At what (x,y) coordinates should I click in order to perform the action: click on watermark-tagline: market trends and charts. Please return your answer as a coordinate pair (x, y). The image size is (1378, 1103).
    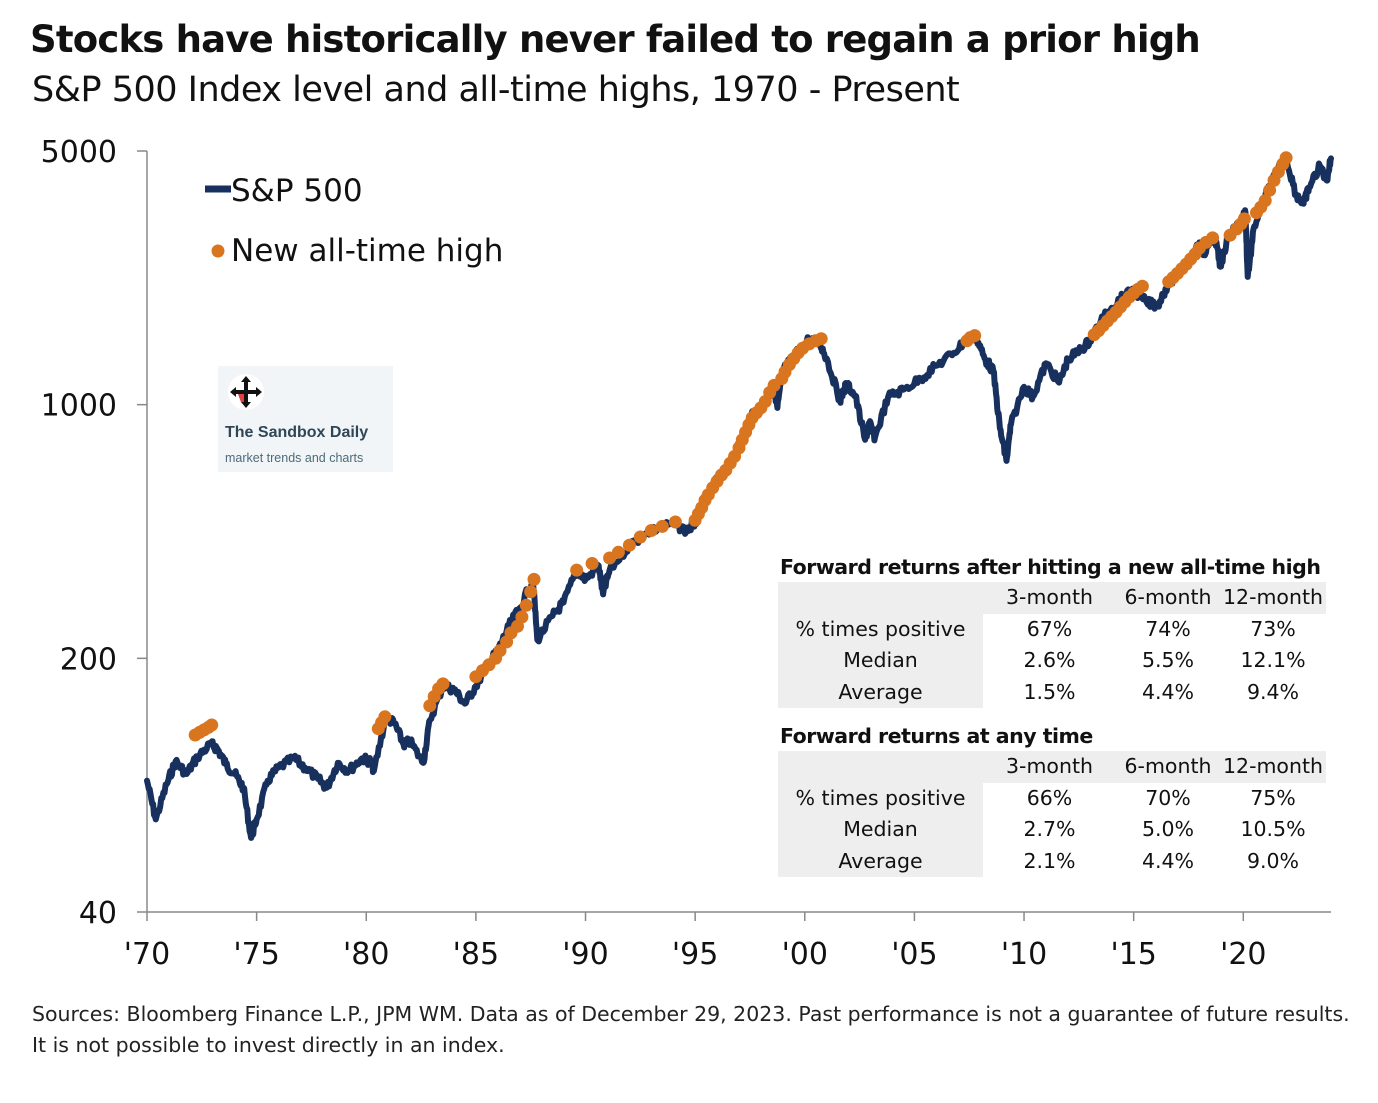
    Looking at the image, I should click on (294, 458).